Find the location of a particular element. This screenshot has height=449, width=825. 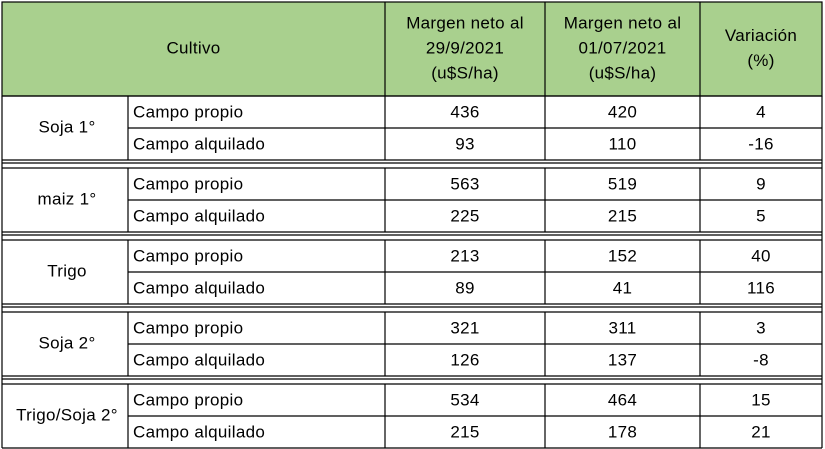

cell-value: 9 is located at coordinates (761, 183).